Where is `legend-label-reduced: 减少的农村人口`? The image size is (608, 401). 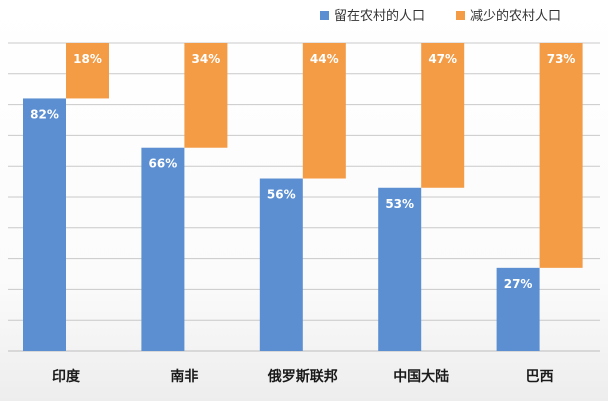 legend-label-reduced: 减少的农村人口 is located at coordinates (515, 16).